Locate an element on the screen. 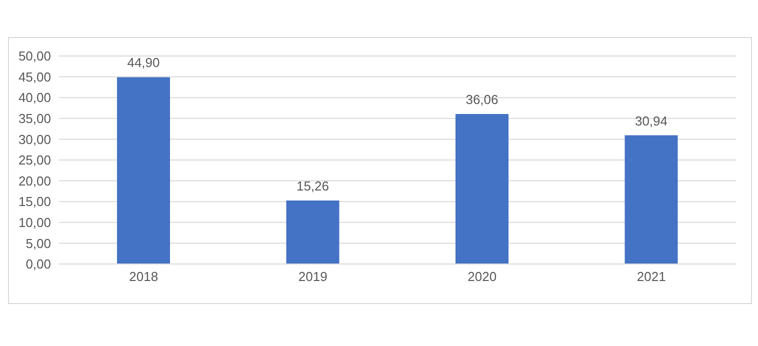 This screenshot has height=346, width=758. y-tick-label: 25,00 is located at coordinates (34, 160).